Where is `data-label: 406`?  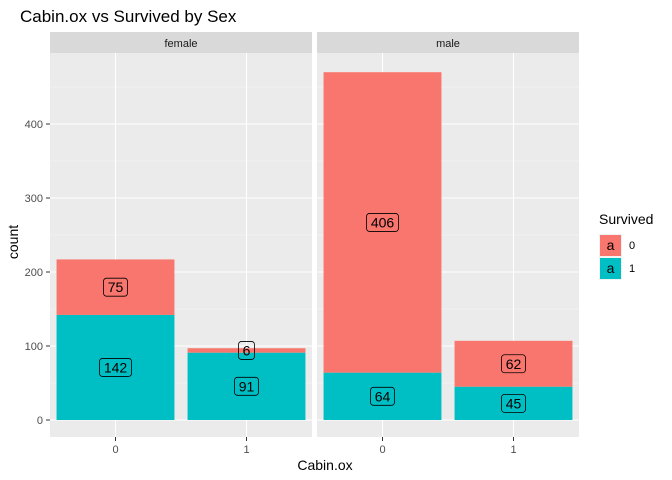
data-label: 406 is located at coordinates (383, 222).